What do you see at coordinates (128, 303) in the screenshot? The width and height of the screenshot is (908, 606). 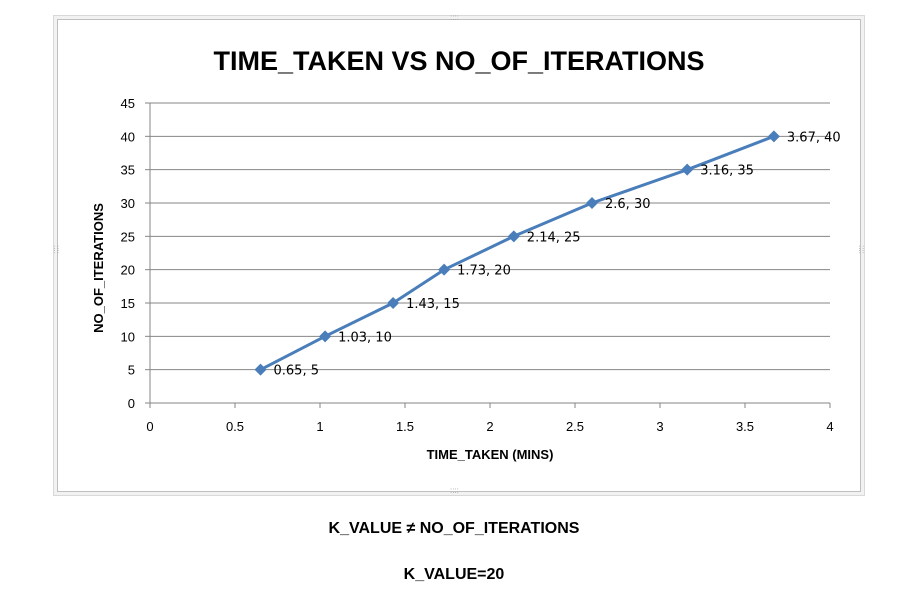 I see `y-tick-label: 15` at bounding box center [128, 303].